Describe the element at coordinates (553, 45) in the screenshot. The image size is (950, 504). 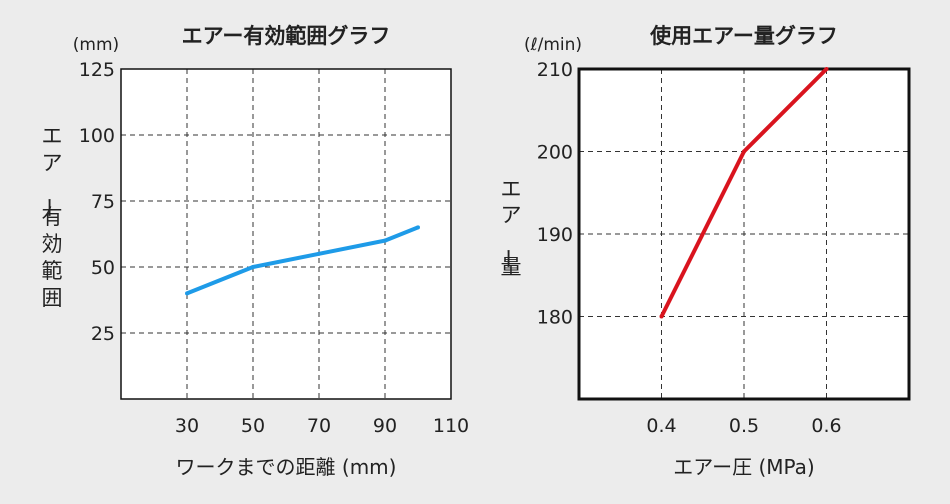
I see `y-unit-label: (ℓ/min)` at that location.